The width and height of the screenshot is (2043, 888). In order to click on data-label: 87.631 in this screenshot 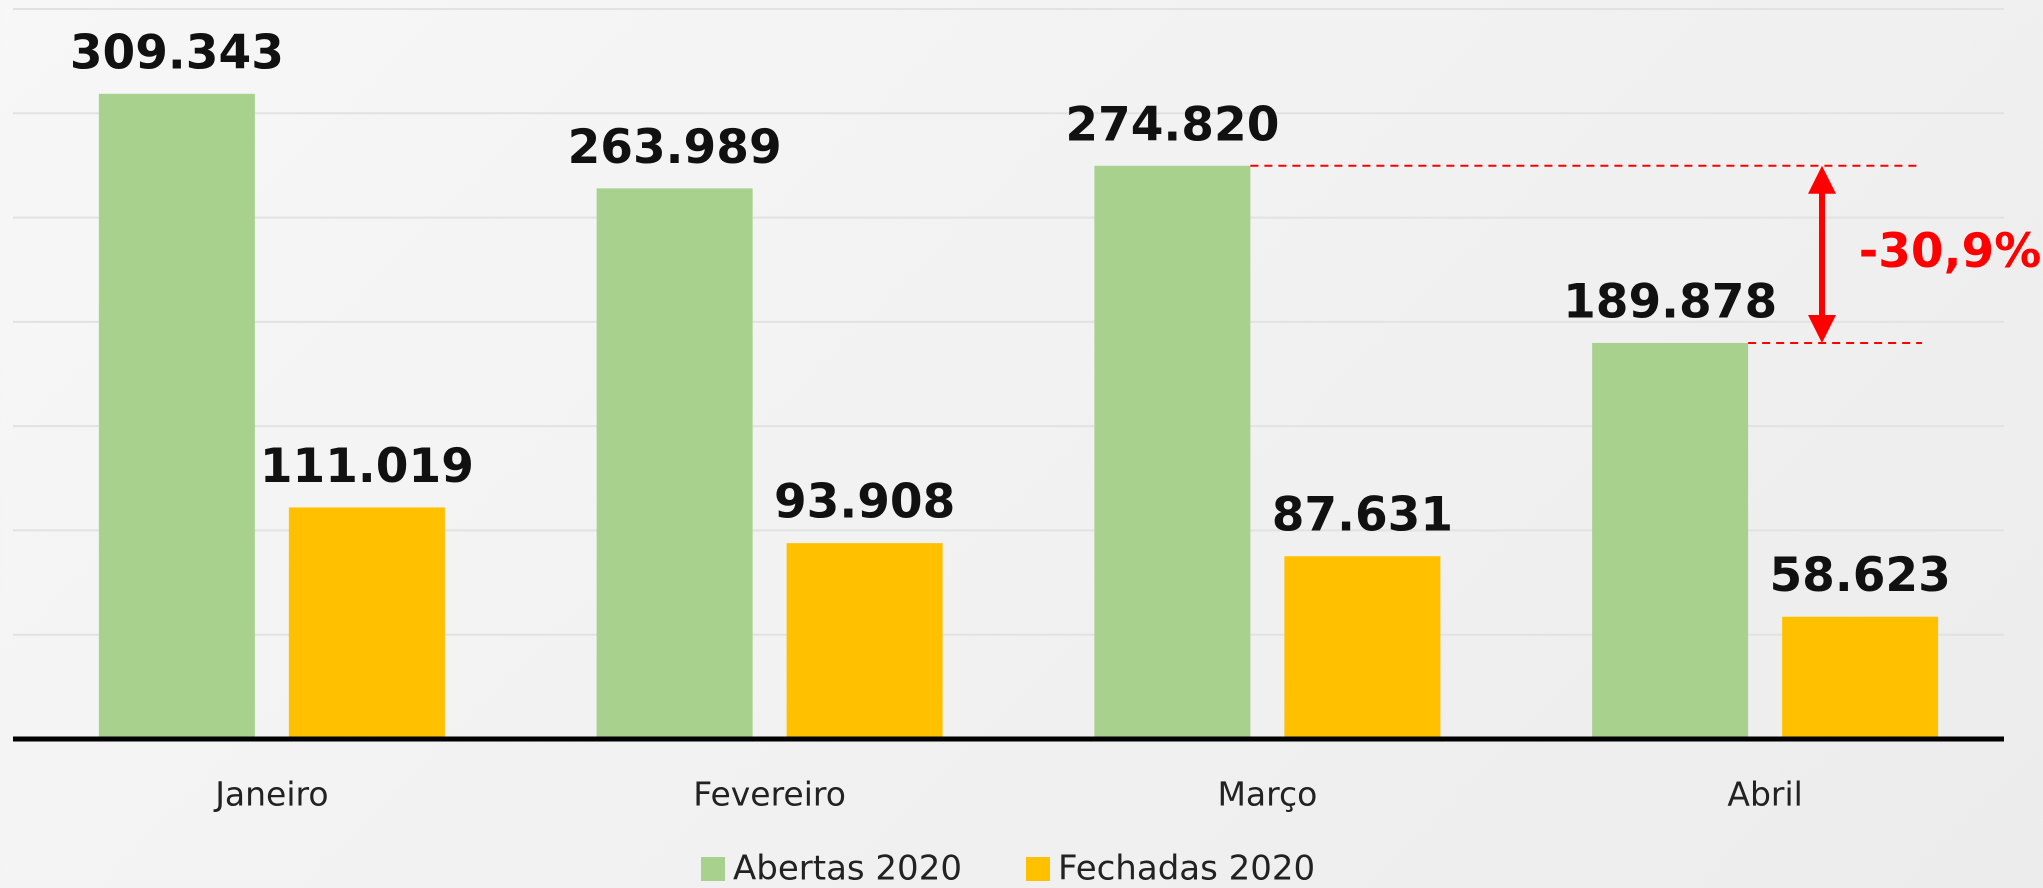, I will do `click(1362, 515)`.